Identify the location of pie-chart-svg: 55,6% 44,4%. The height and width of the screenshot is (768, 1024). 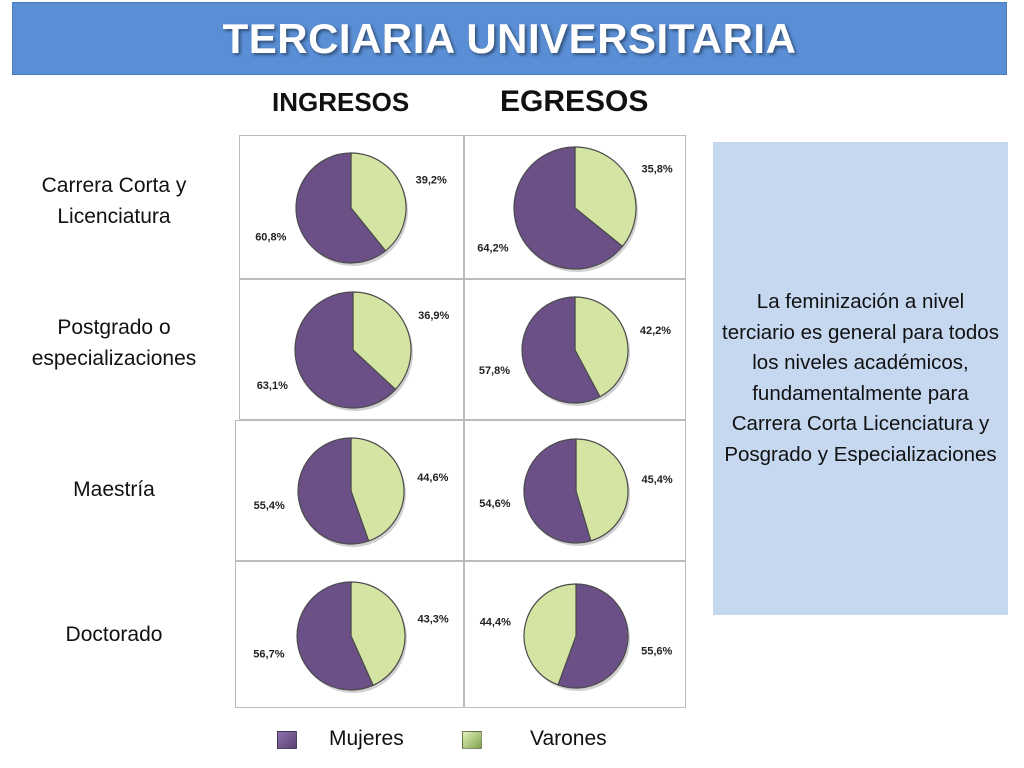
(576, 637).